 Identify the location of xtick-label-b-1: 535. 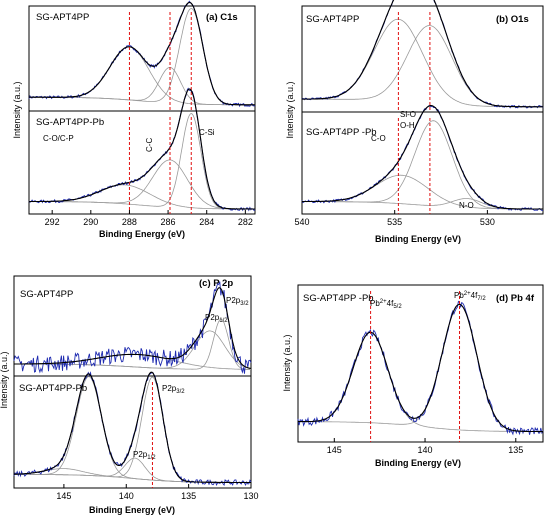
(394, 222).